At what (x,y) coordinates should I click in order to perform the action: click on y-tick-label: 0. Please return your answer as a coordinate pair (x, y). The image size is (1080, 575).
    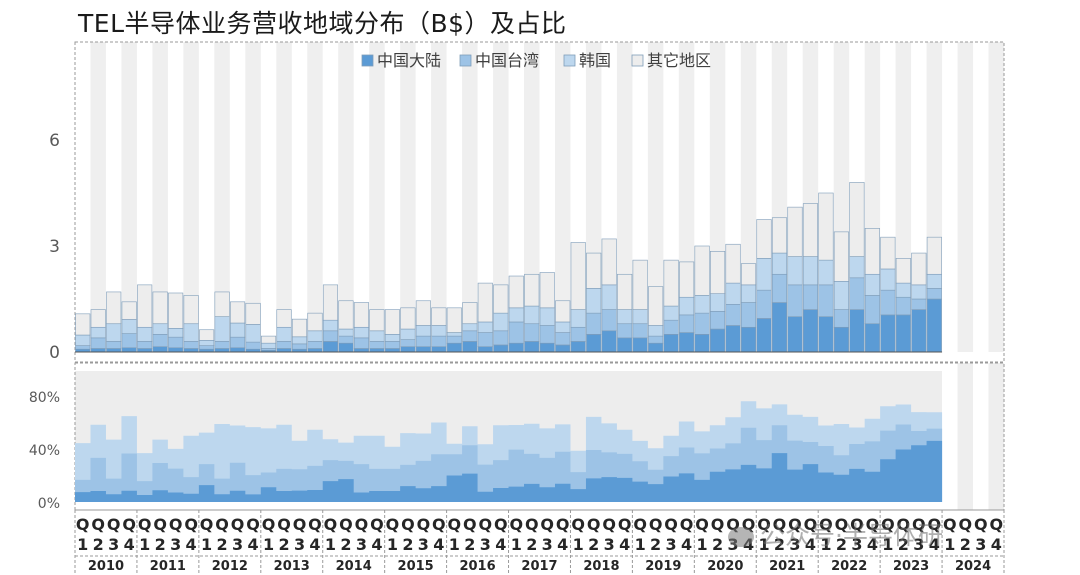
    Looking at the image, I should click on (54, 353).